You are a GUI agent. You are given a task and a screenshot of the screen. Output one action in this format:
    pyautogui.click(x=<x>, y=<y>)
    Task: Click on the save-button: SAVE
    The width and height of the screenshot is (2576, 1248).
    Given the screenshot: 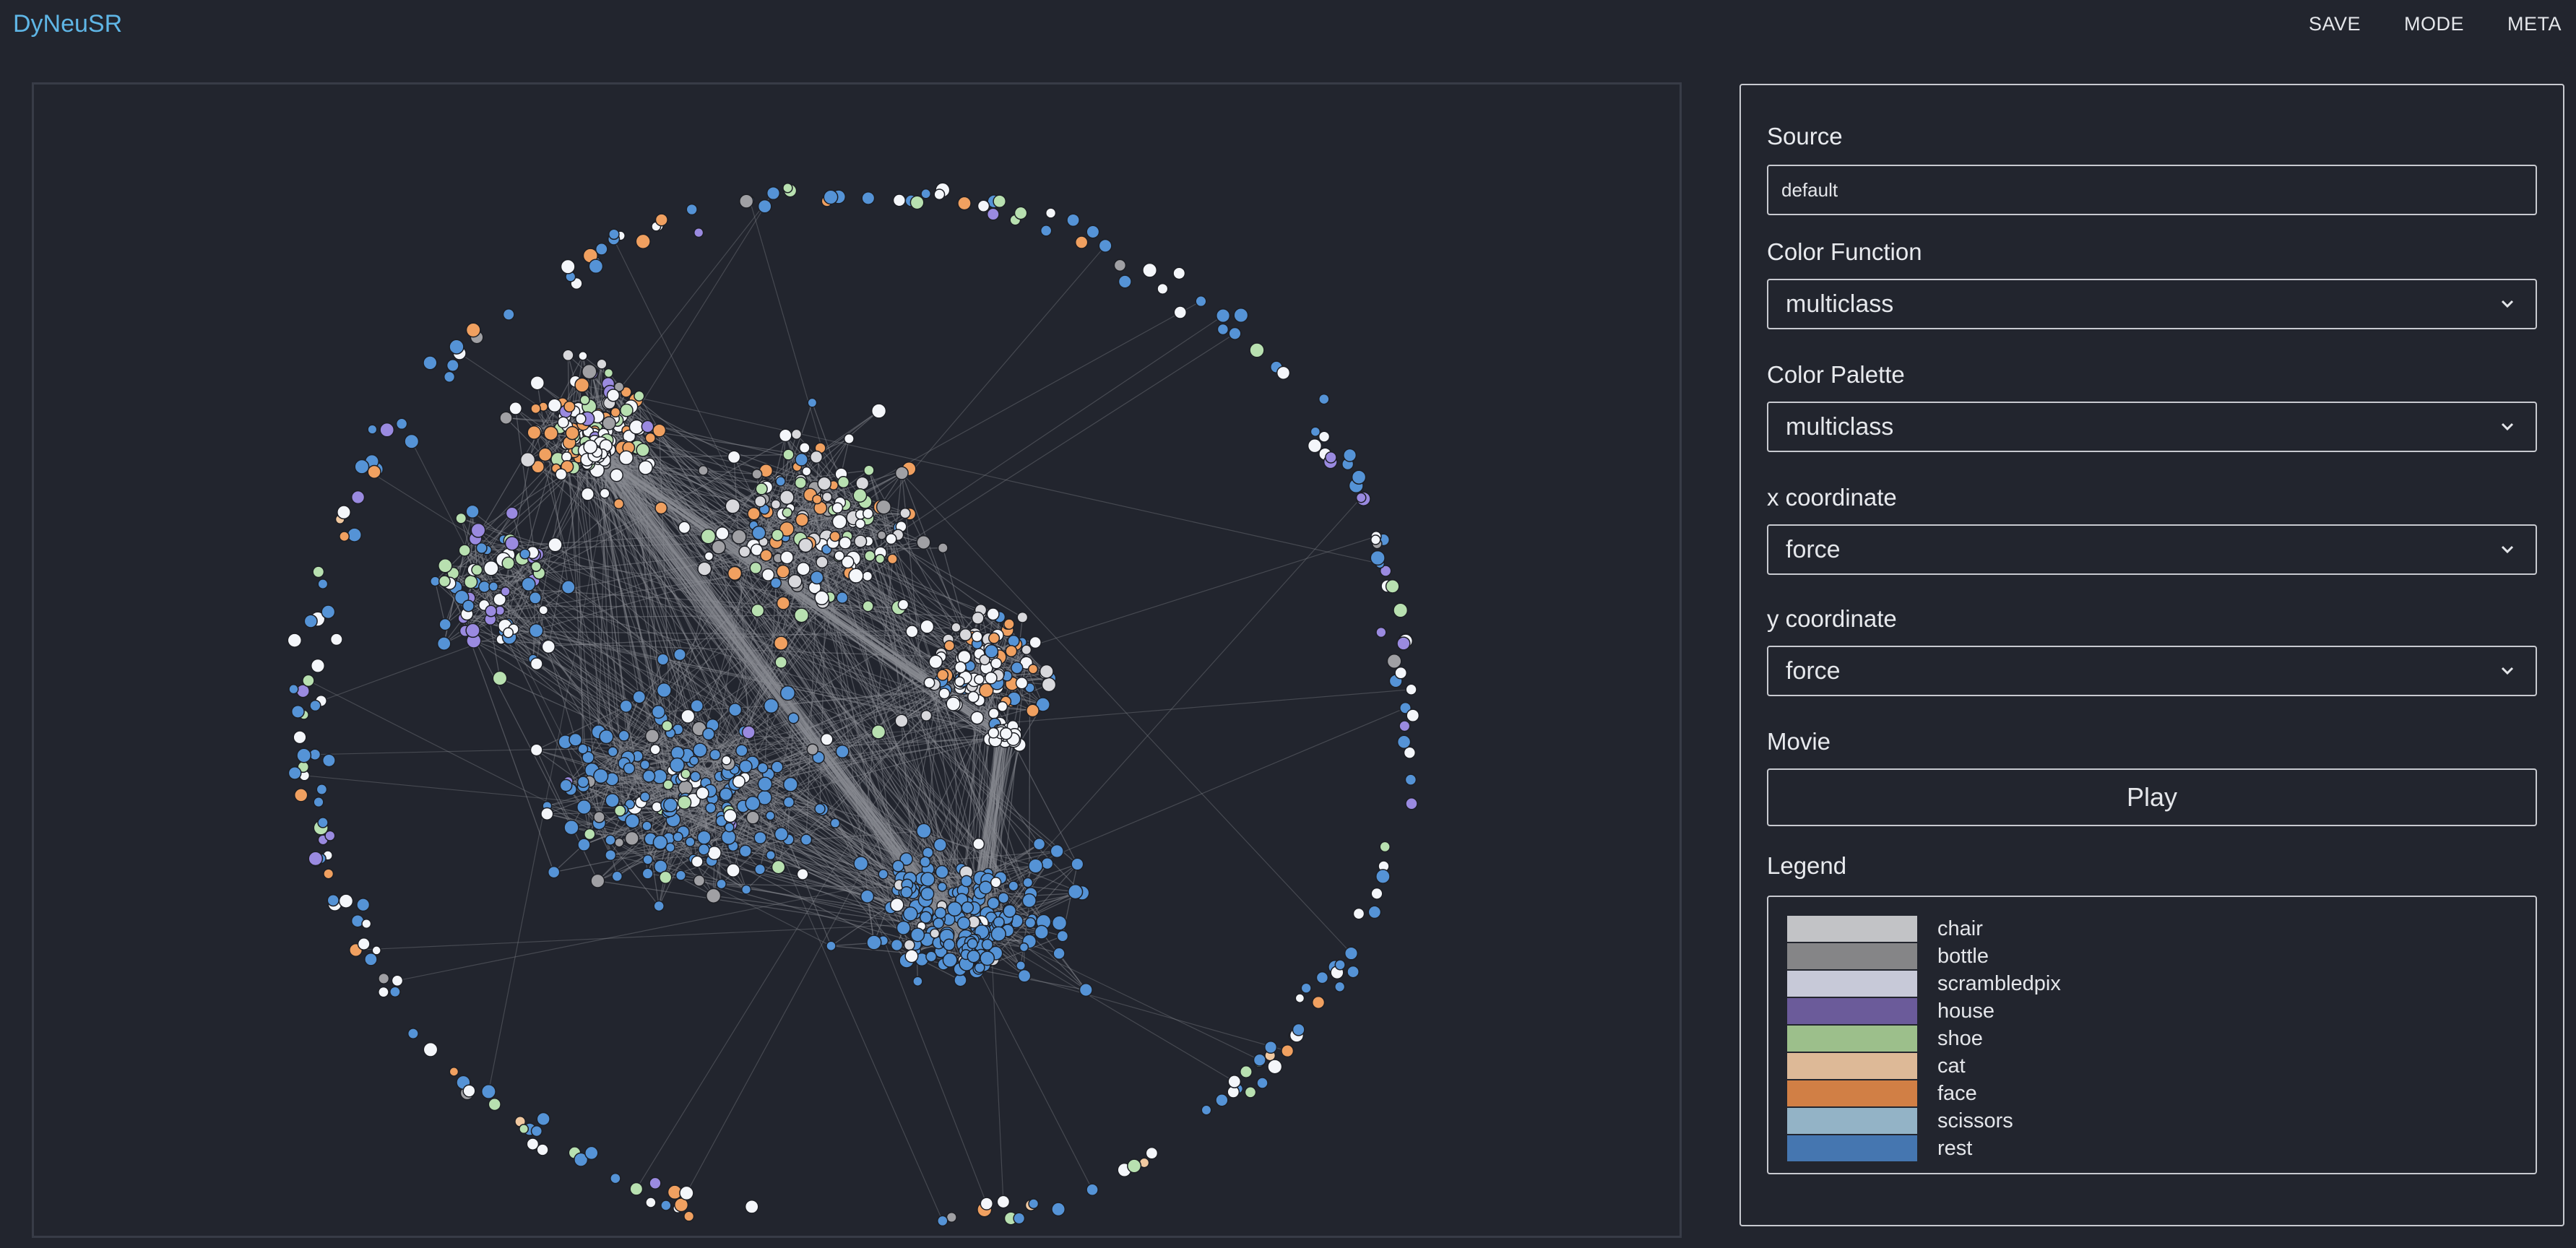 What is the action you would take?
    pyautogui.click(x=2334, y=24)
    